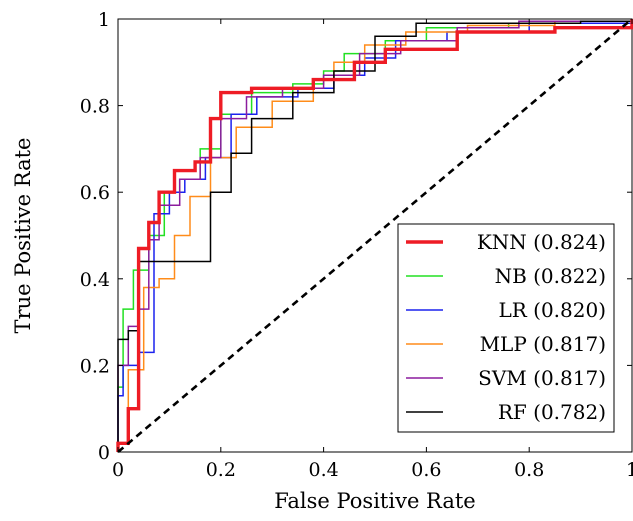 This screenshot has height=521, width=633. Describe the element at coordinates (543, 344) in the screenshot. I see `legend-label: MLP (0.817)` at that location.